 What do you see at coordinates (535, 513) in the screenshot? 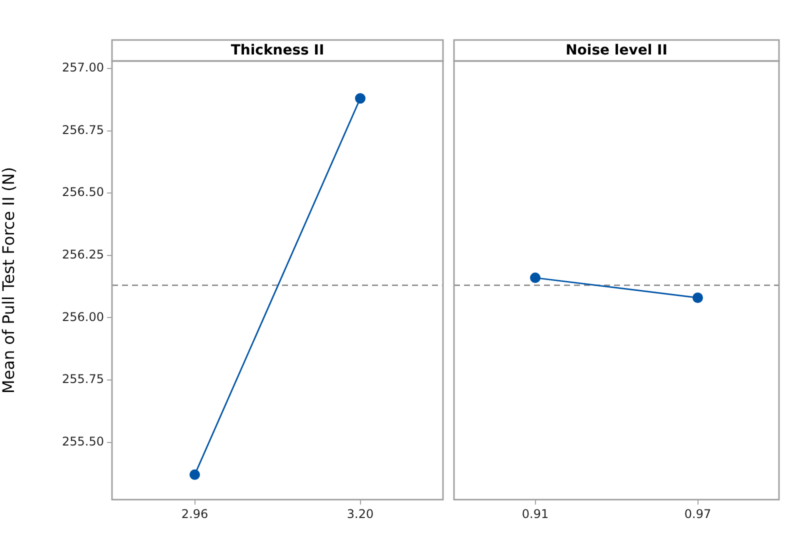
I see `x-tick-label: 0.91` at bounding box center [535, 513].